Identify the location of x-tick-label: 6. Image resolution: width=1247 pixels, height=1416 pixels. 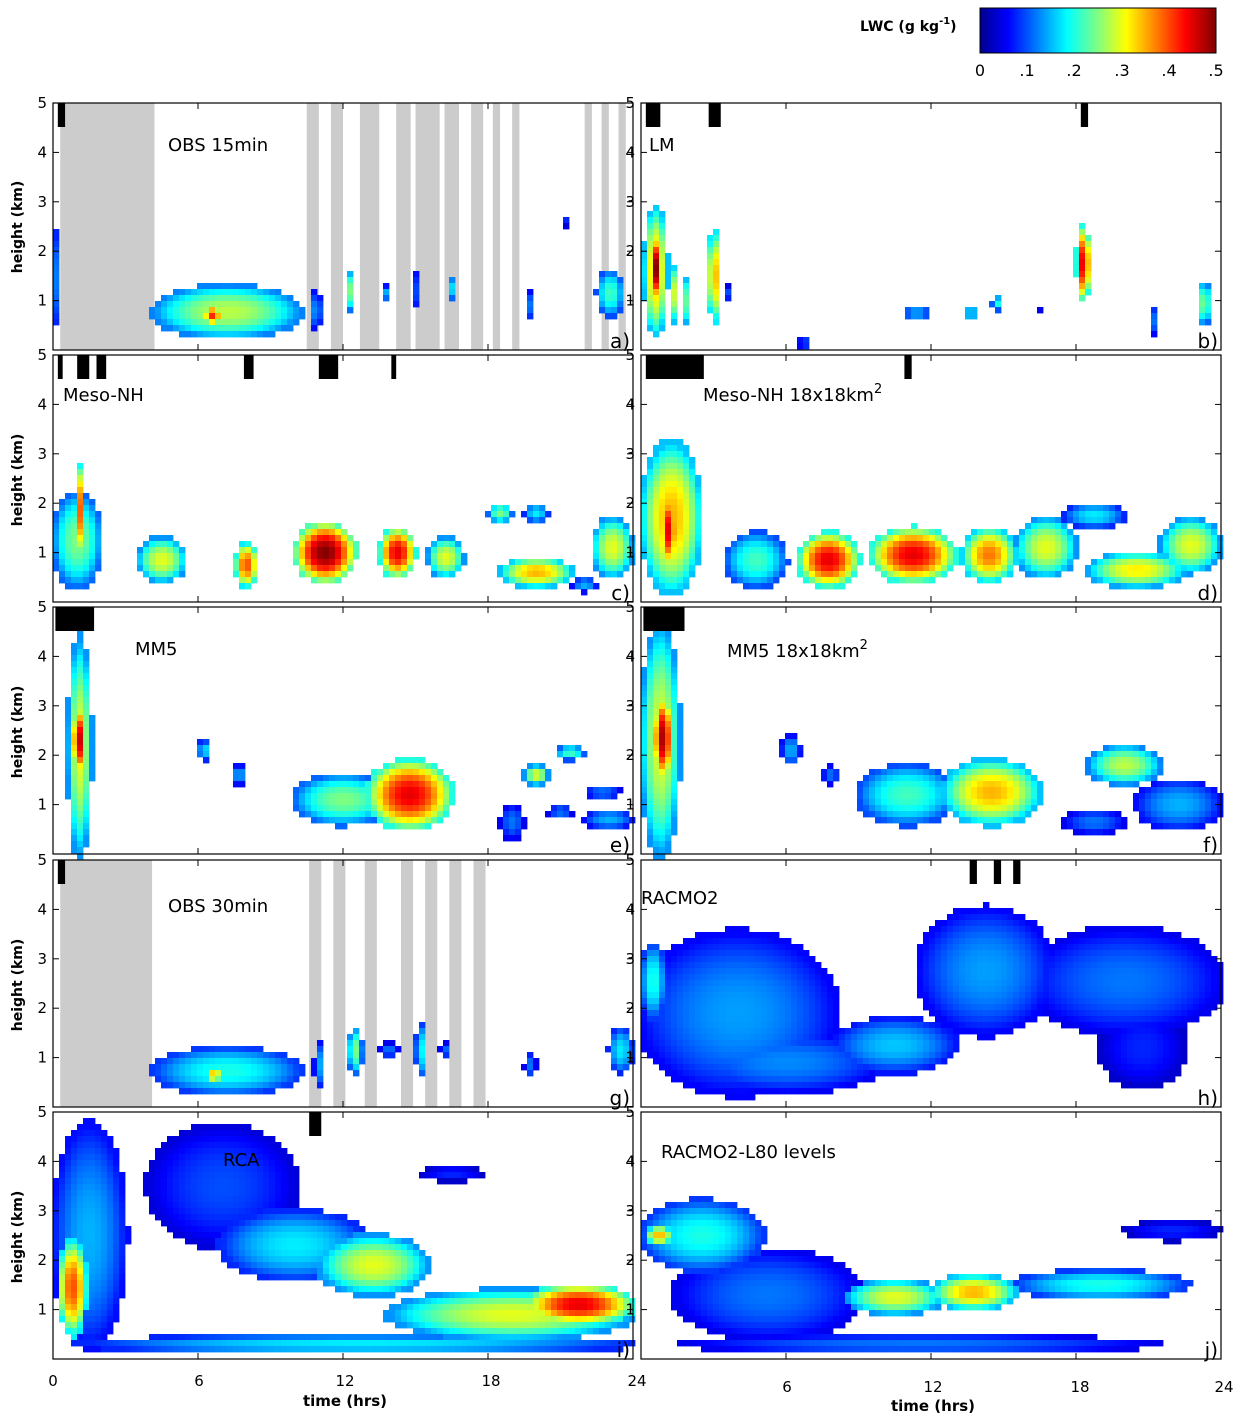
(787, 1387).